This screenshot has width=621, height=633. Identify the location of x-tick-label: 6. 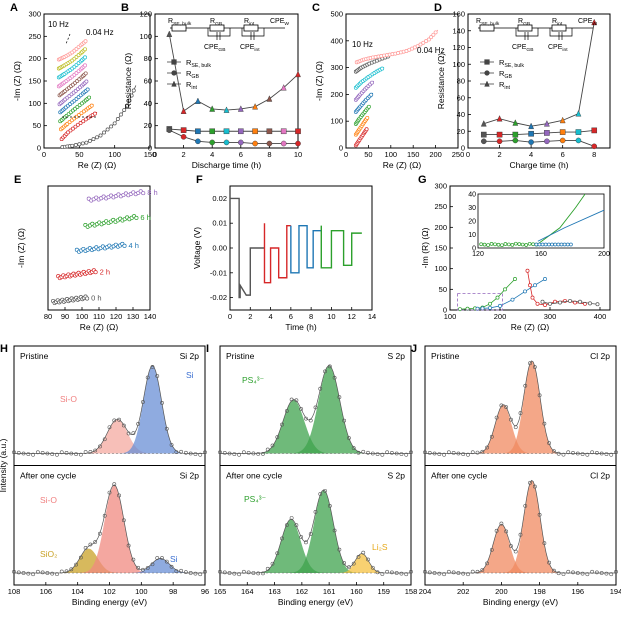
(241, 154).